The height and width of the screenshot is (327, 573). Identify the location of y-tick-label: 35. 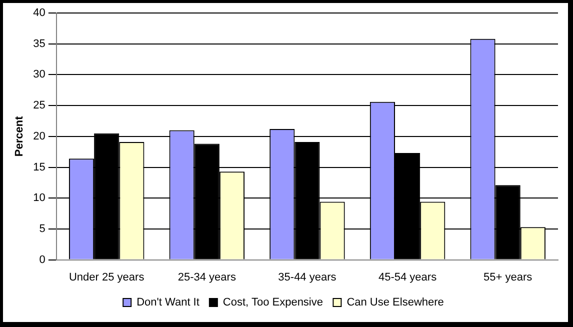
(39, 44).